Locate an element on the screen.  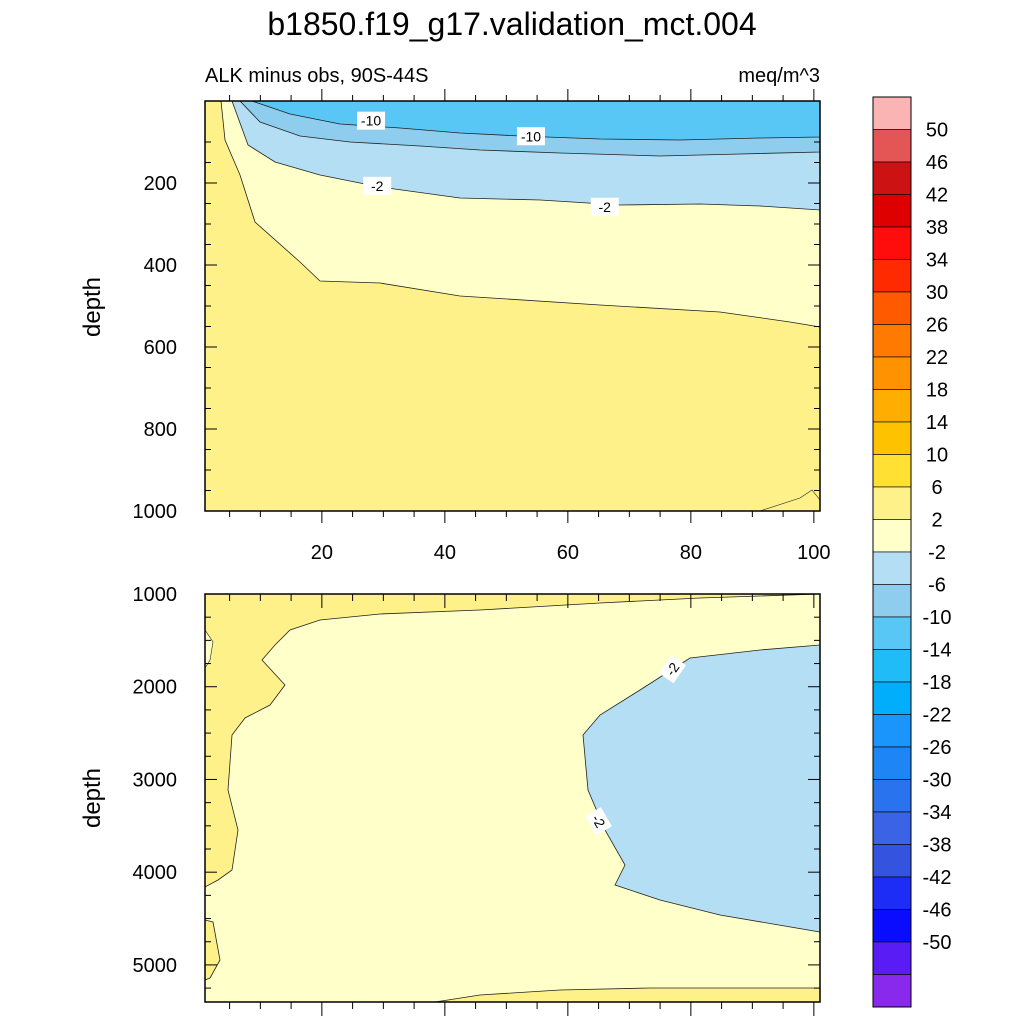
upper-xtick-label: 40 is located at coordinates (445, 553).